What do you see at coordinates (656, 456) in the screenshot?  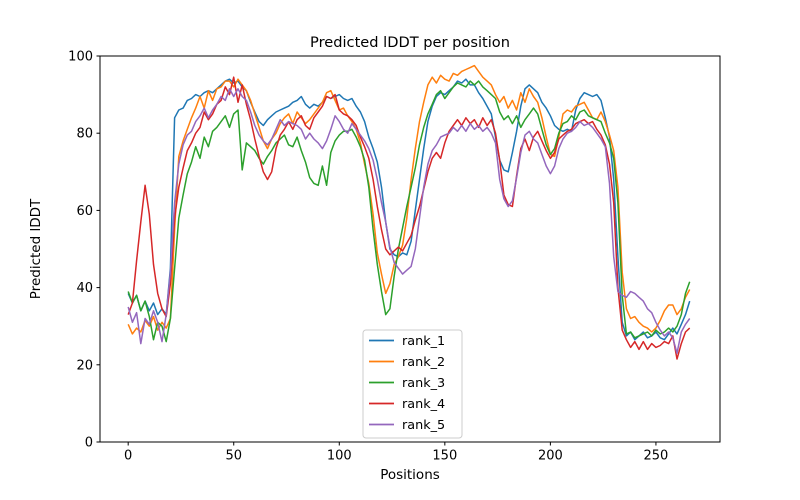 I see `x-tick-label: 250` at bounding box center [656, 456].